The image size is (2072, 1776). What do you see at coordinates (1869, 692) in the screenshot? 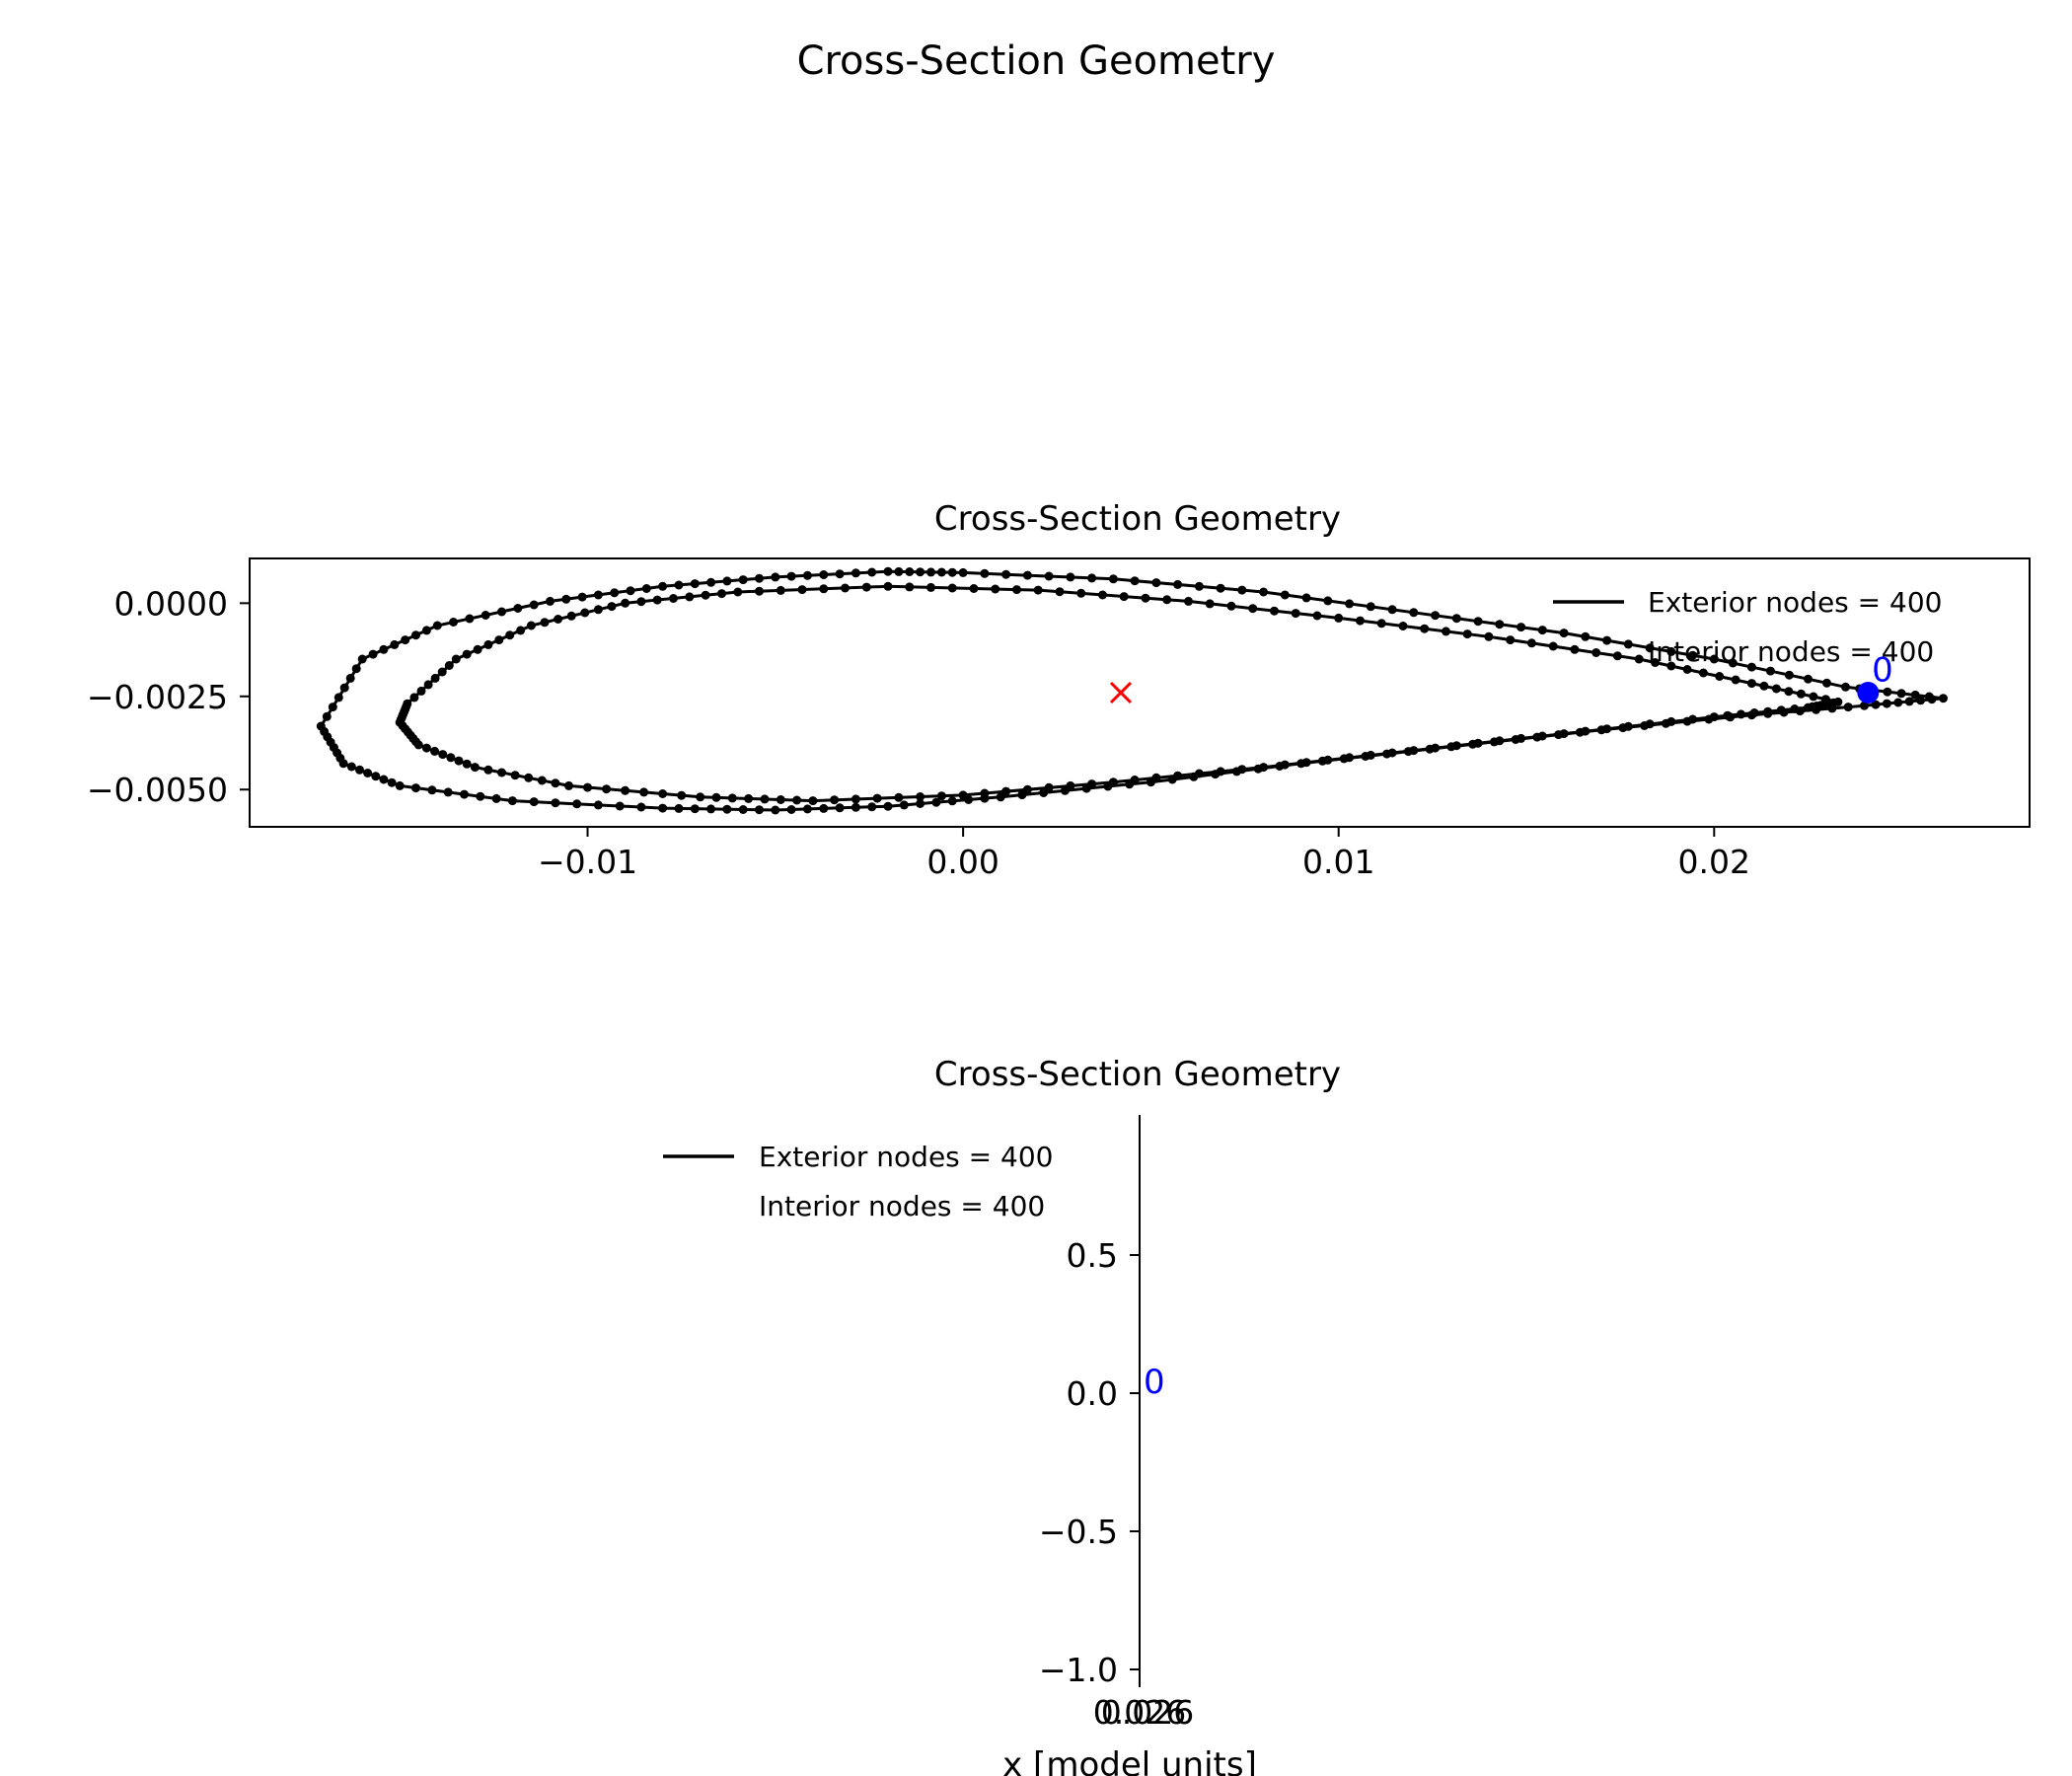
I see `start-node-marker` at bounding box center [1869, 692].